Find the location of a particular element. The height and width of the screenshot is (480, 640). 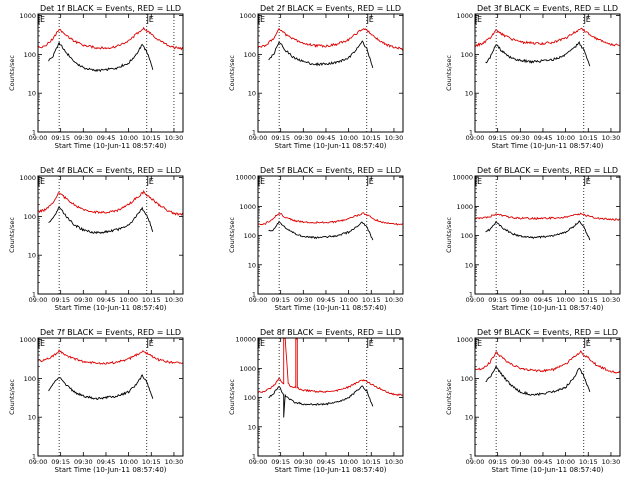

panel-title: Det 7f BLACK = Events, RED = LLD is located at coordinates (110, 332).